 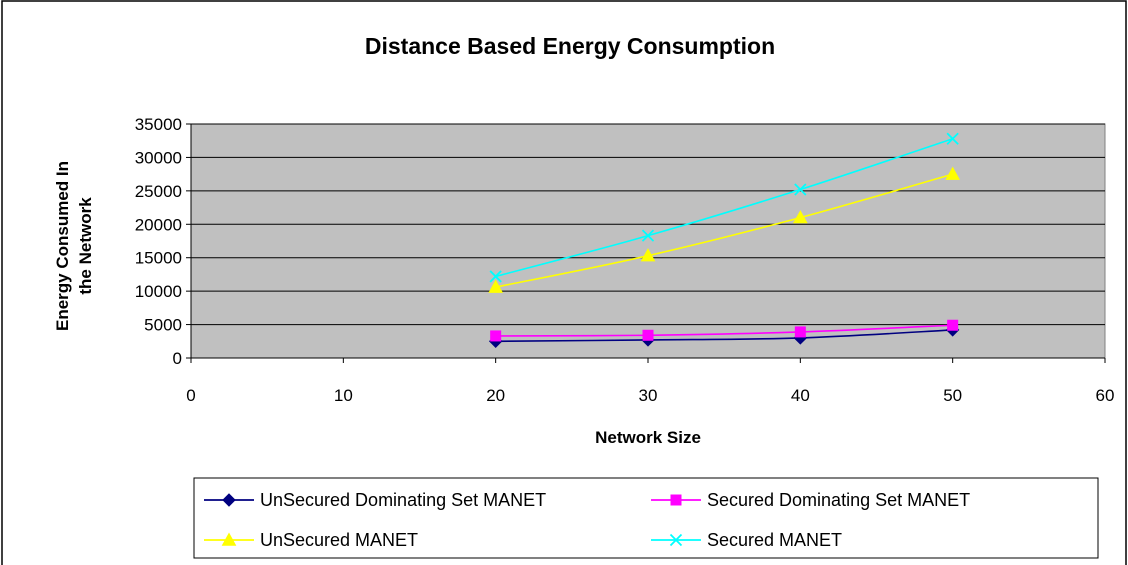 I want to click on legend-label: UnSecured Dominating Set MANET, so click(x=403, y=500).